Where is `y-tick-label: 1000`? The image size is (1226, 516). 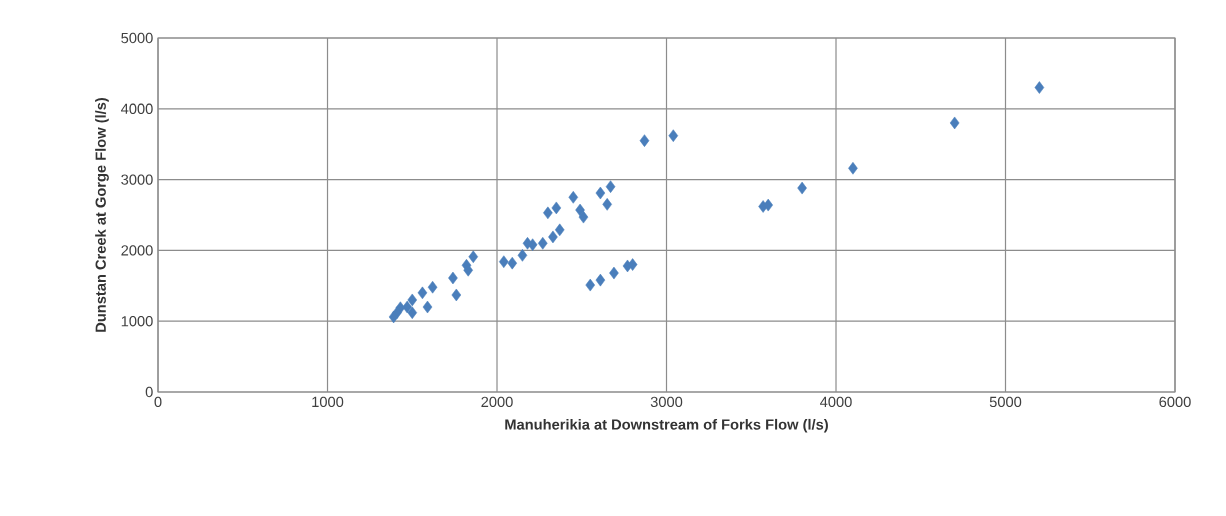
y-tick-label: 1000 is located at coordinates (137, 321).